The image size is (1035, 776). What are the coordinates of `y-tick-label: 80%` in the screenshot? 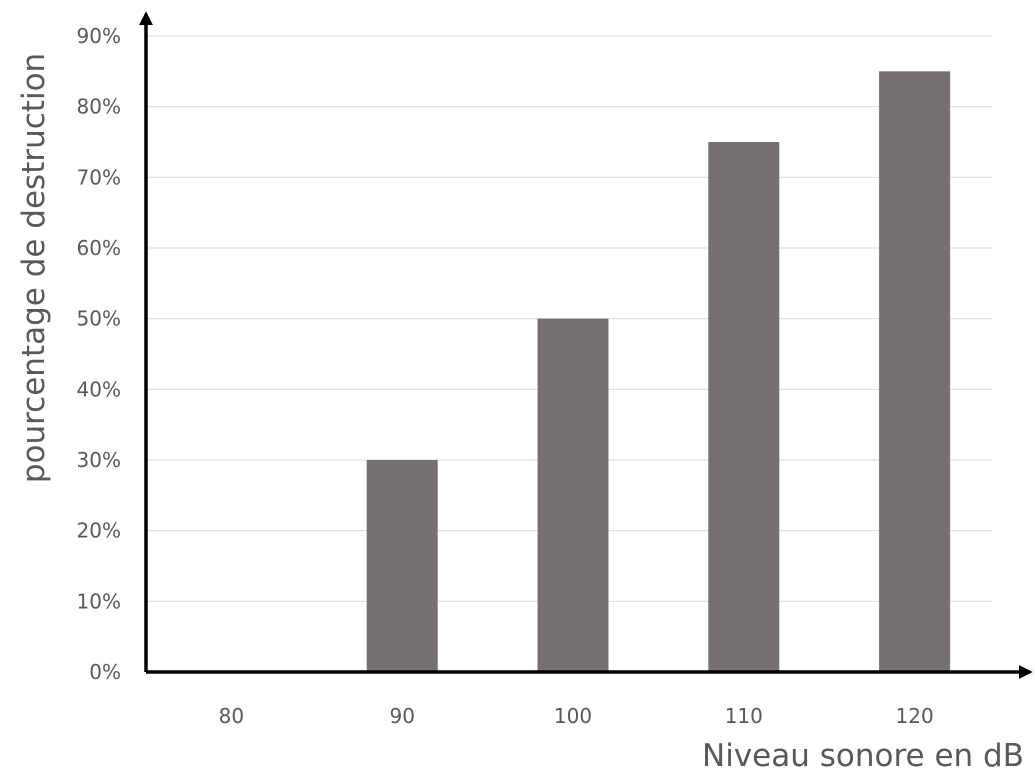 It's located at (99, 107).